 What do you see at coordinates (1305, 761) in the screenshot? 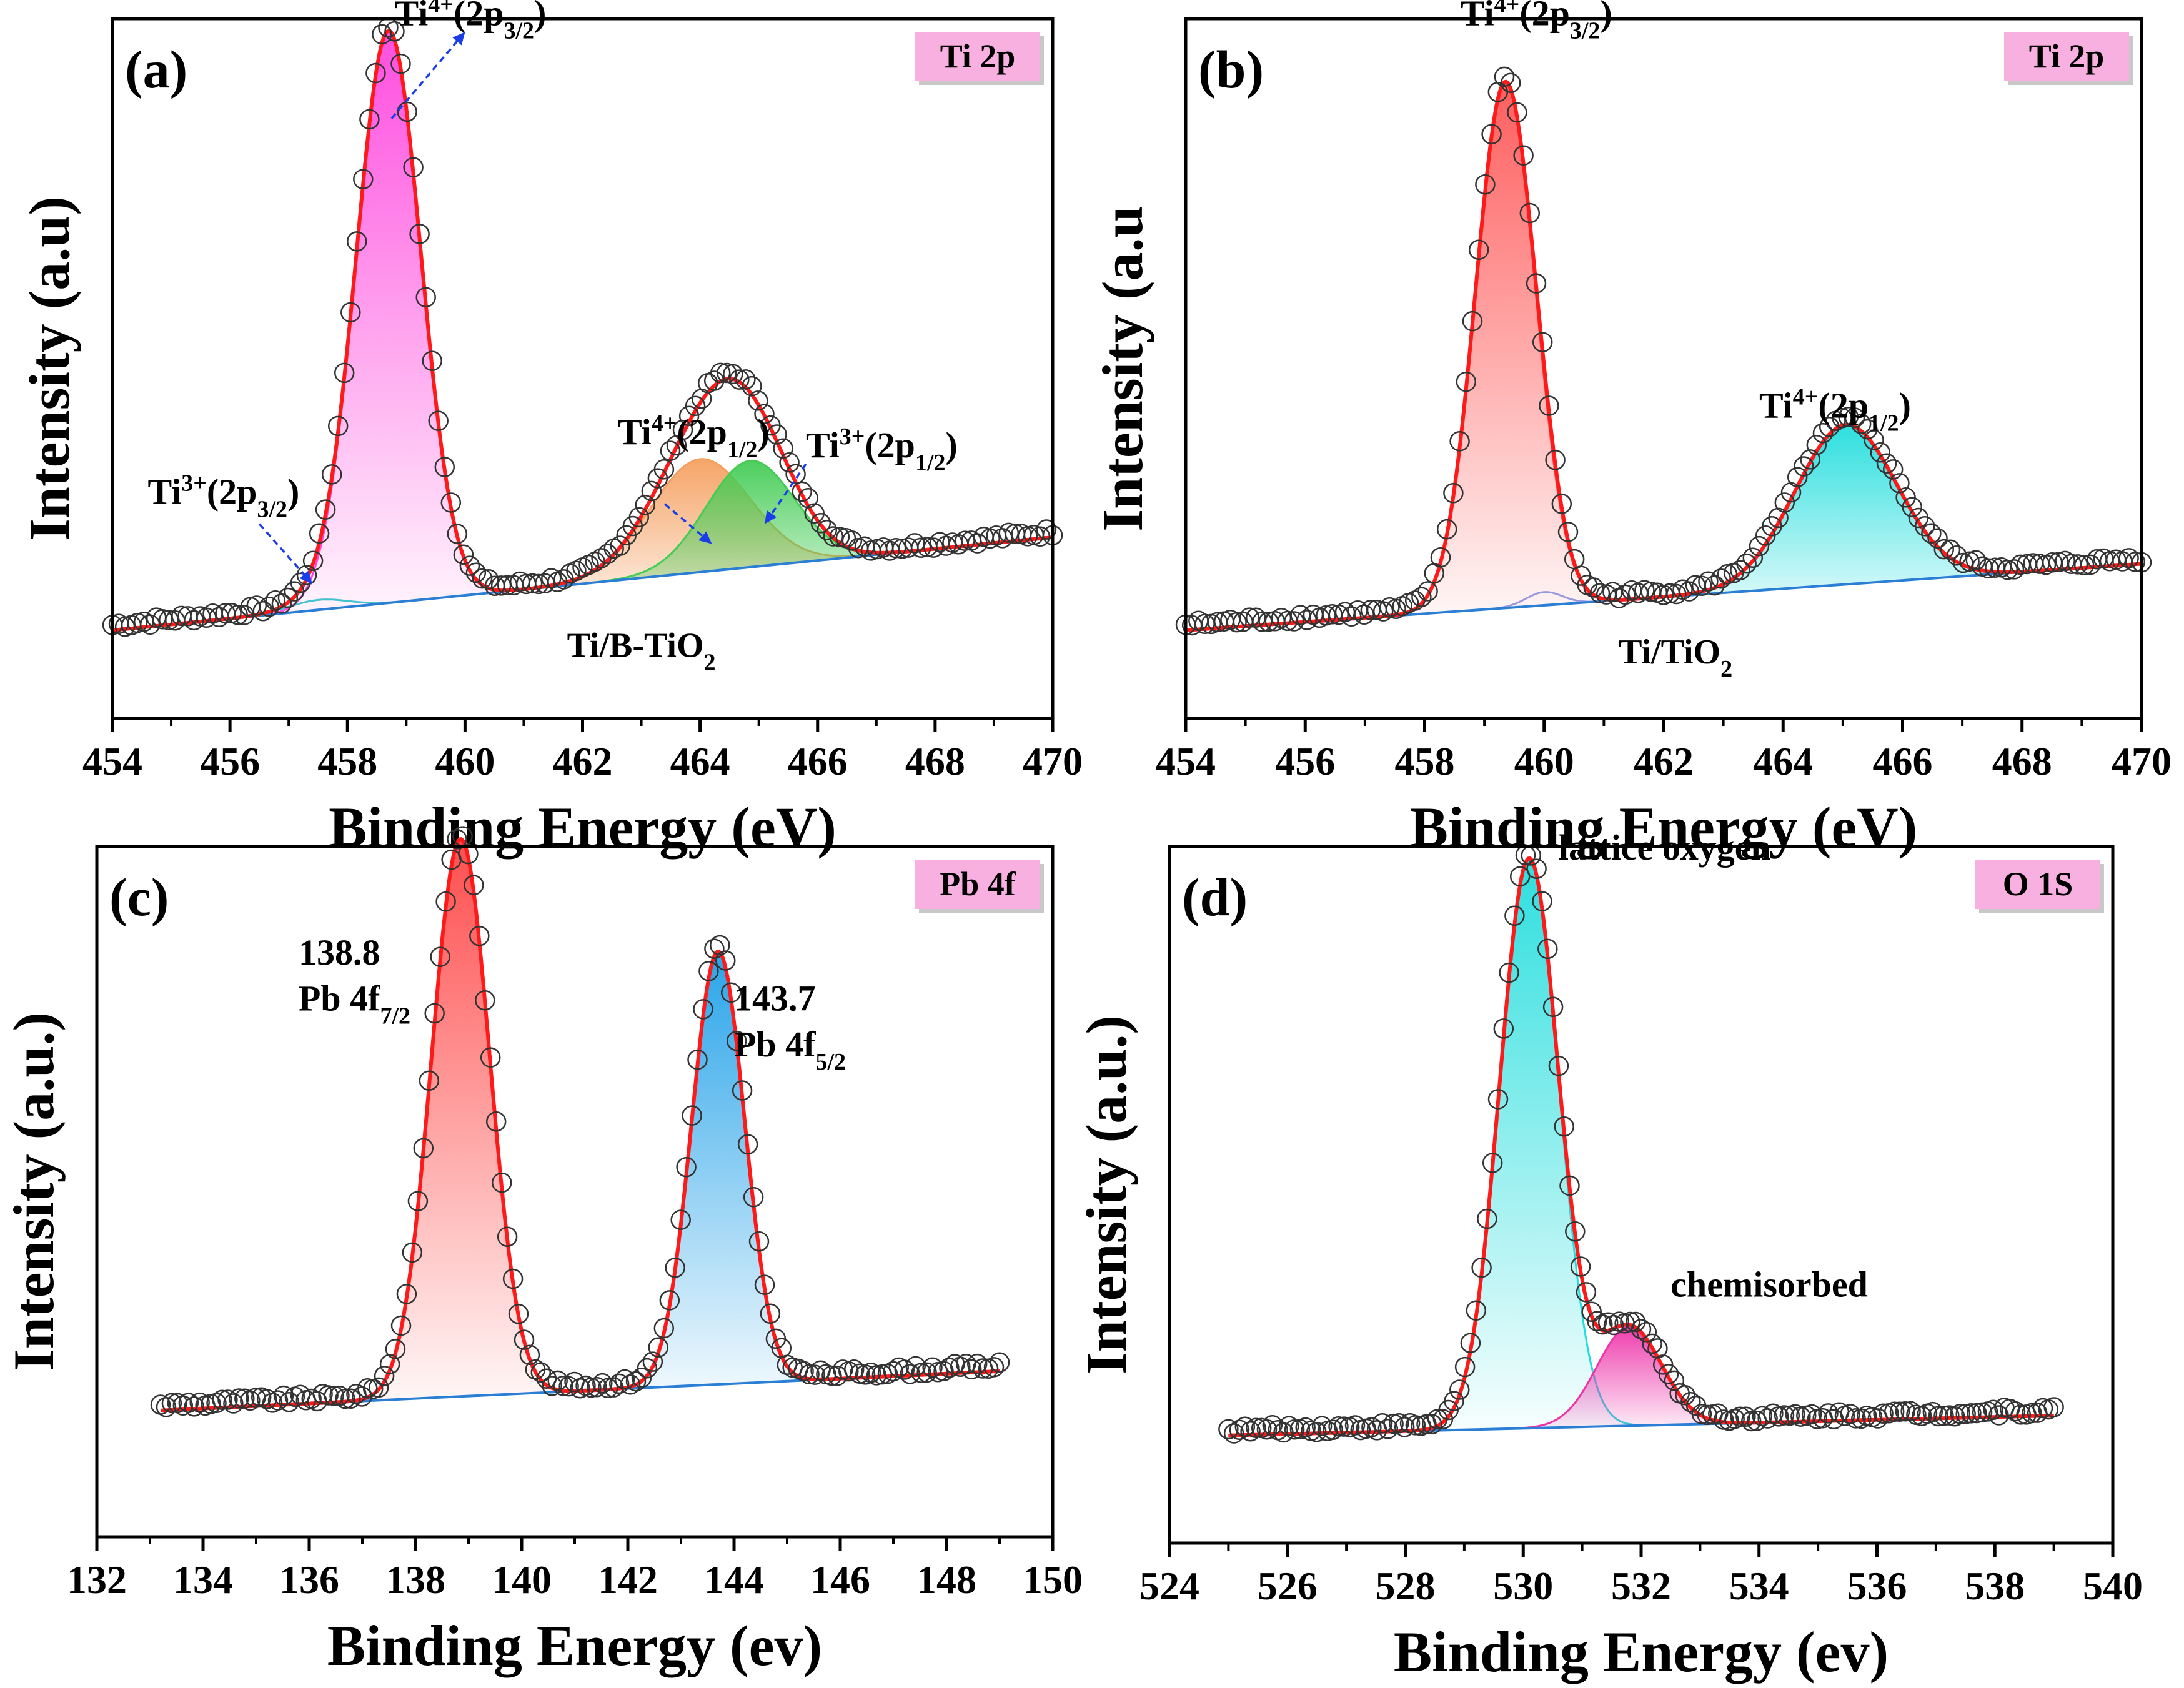
I see `x-tick-label: 456` at bounding box center [1305, 761].